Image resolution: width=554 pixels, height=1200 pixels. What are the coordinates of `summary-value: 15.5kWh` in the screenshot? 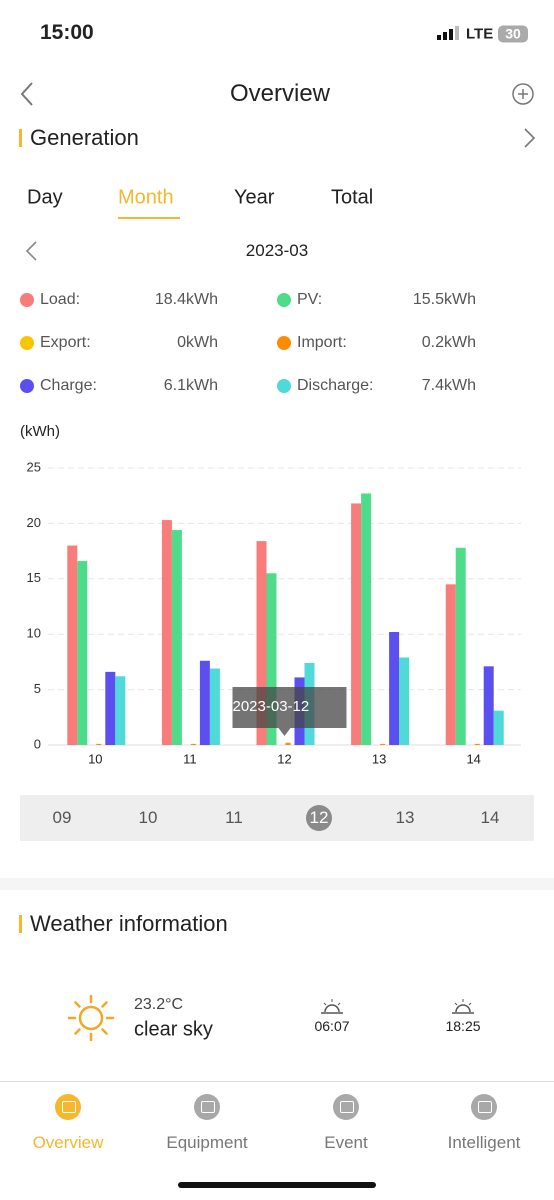 It's located at (444, 299).